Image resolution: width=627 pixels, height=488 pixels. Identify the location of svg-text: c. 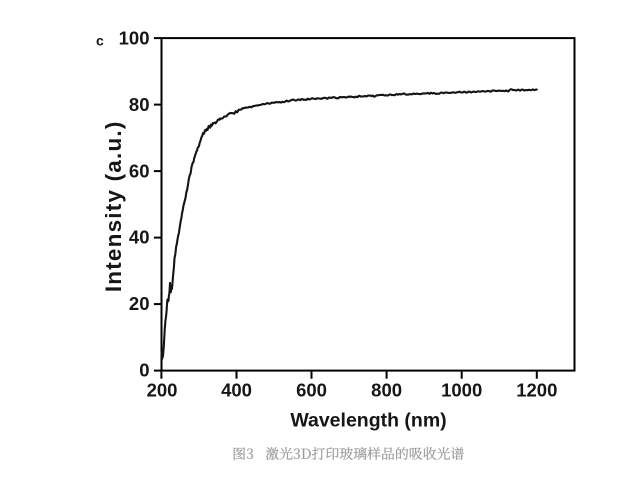
(100, 41).